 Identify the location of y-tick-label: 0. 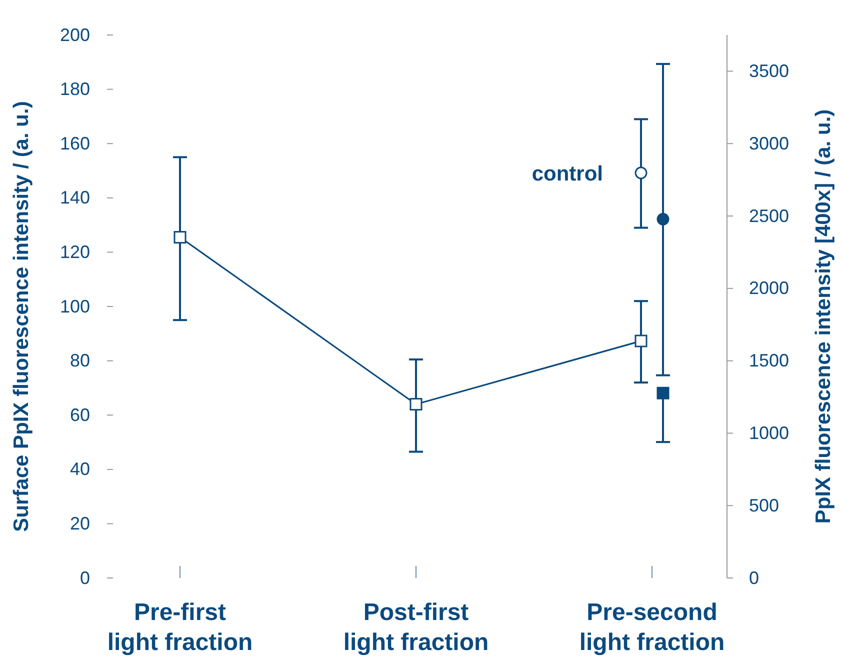
(85, 578).